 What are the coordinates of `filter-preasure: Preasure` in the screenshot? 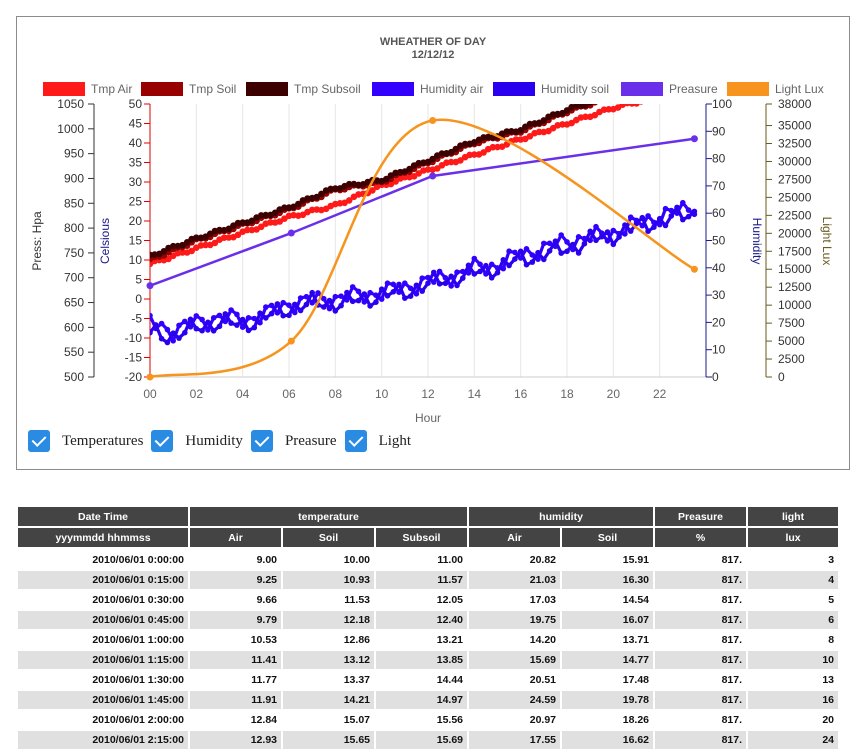 It's located at (293, 441).